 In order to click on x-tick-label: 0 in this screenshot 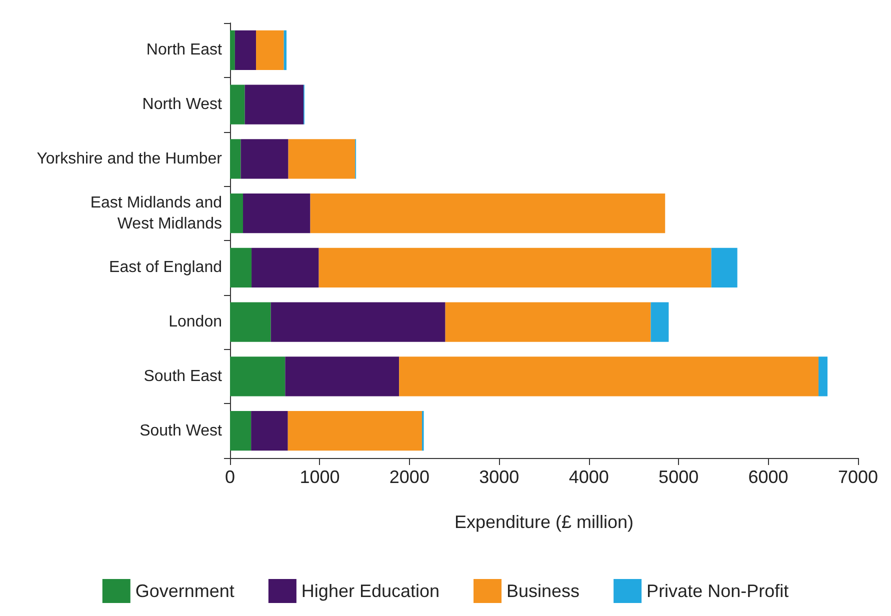, I will do `click(230, 477)`.